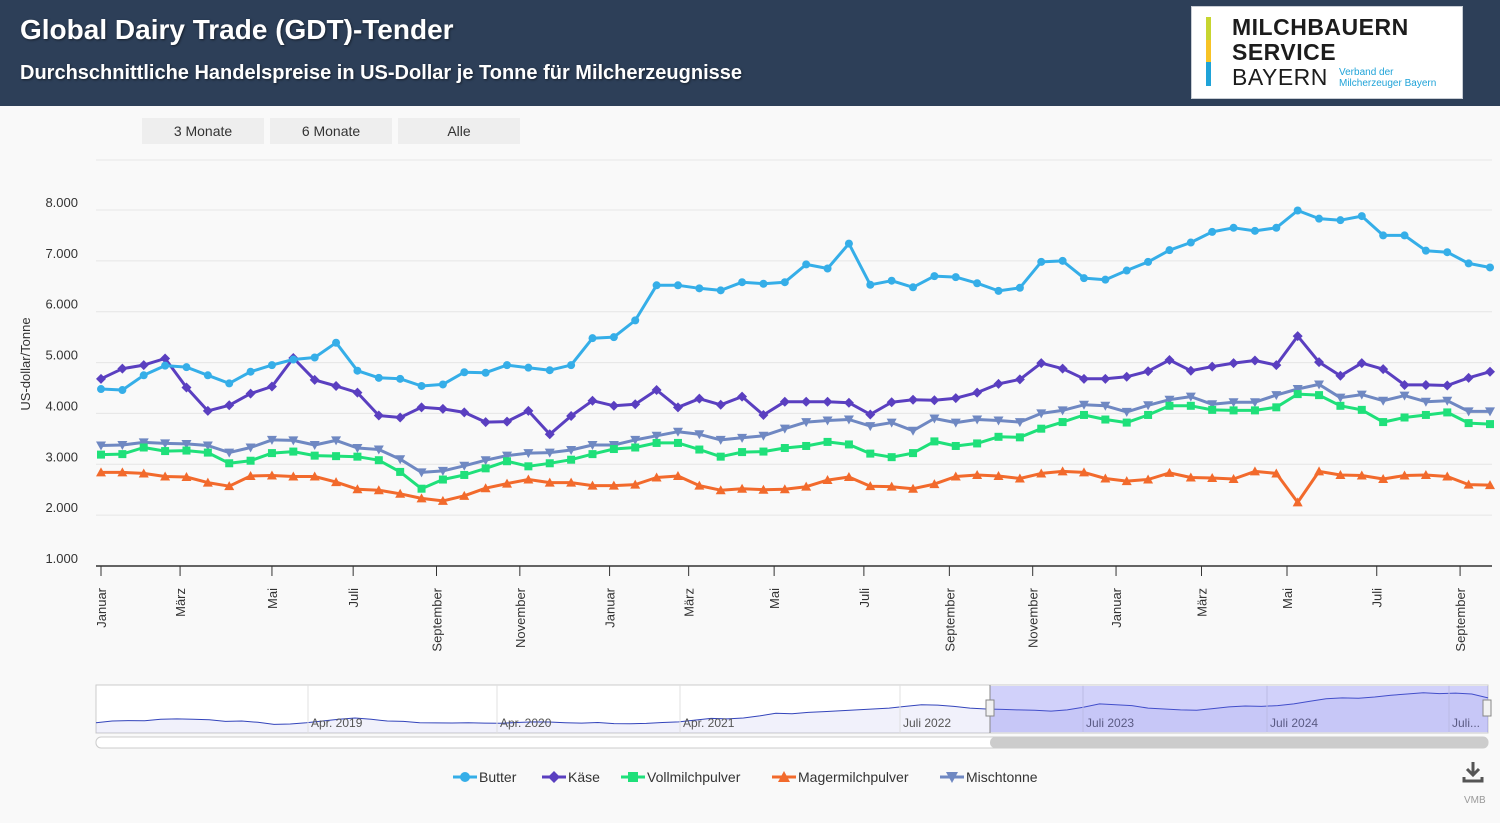 The width and height of the screenshot is (1500, 823). I want to click on chart-credit: VMB, so click(1475, 800).